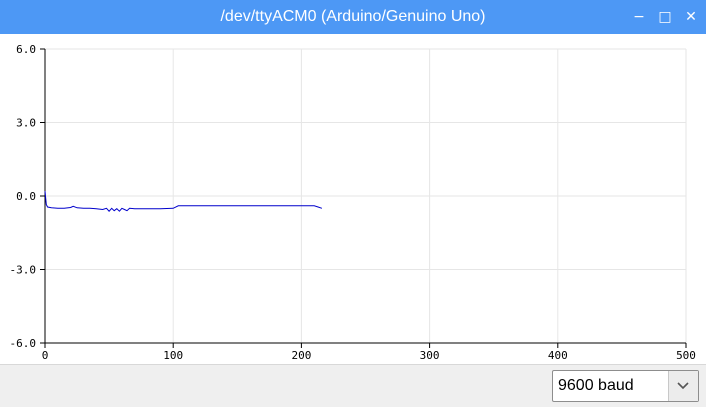  What do you see at coordinates (26, 196) in the screenshot?
I see `y-tick-label: 0.0` at bounding box center [26, 196].